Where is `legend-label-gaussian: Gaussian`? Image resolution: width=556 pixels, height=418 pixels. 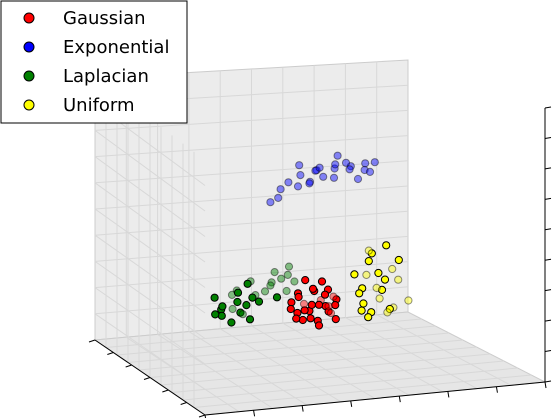
legend-label-gaussian: Gaussian is located at coordinates (104, 18).